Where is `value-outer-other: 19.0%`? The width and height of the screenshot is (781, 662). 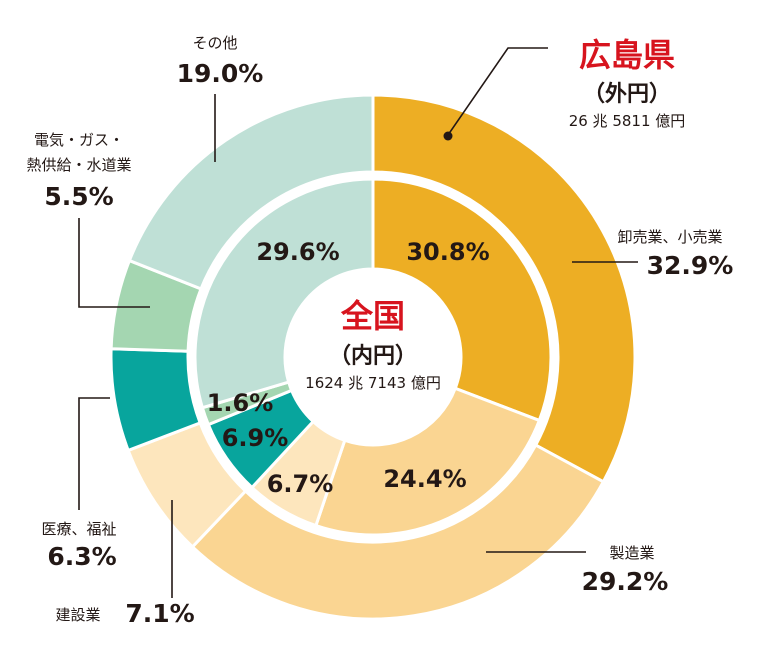
value-outer-other: 19.0% is located at coordinates (220, 73).